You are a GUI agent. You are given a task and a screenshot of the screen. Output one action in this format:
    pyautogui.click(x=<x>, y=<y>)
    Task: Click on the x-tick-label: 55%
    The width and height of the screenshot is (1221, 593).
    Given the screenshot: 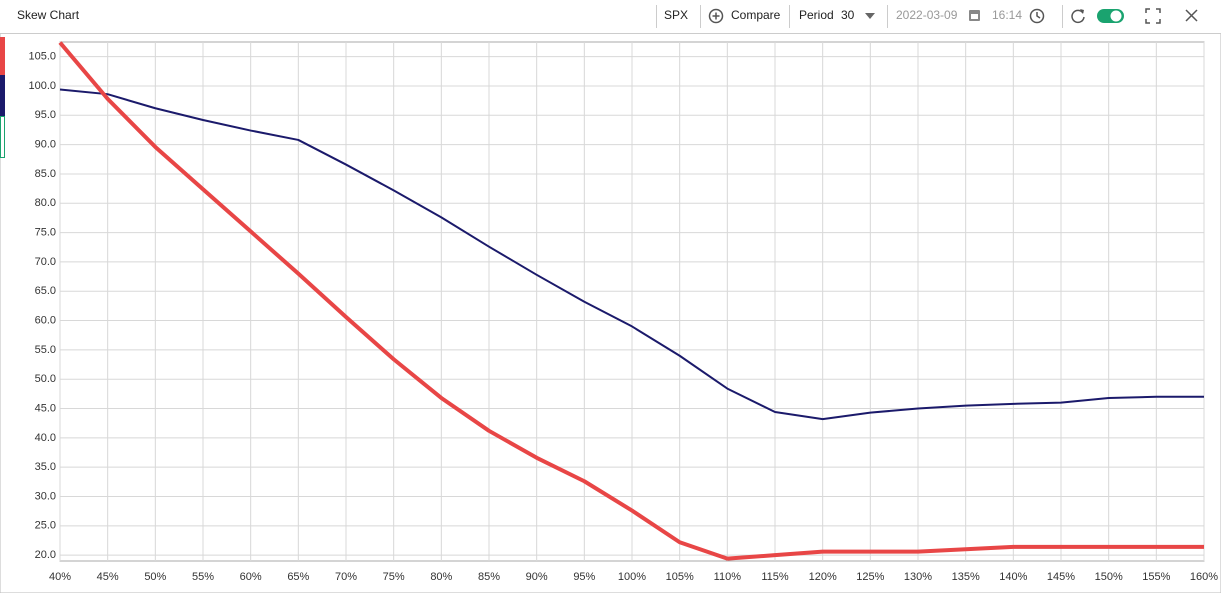 What is the action you would take?
    pyautogui.click(x=203, y=577)
    